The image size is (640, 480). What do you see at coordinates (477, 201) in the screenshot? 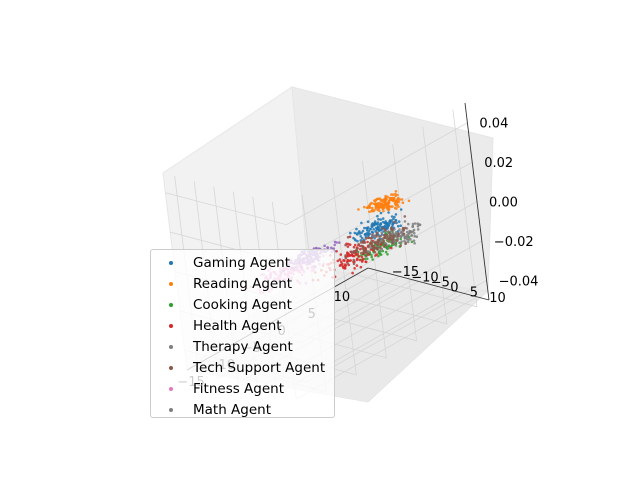
I see `z-axis-line` at bounding box center [477, 201].